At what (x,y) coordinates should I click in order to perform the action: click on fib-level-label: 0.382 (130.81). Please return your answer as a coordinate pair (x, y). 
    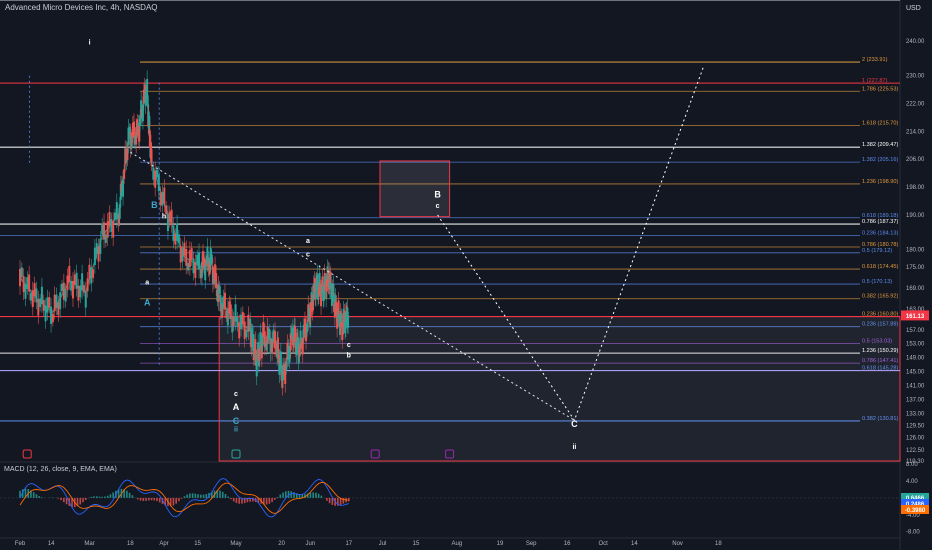
    Looking at the image, I should click on (880, 419).